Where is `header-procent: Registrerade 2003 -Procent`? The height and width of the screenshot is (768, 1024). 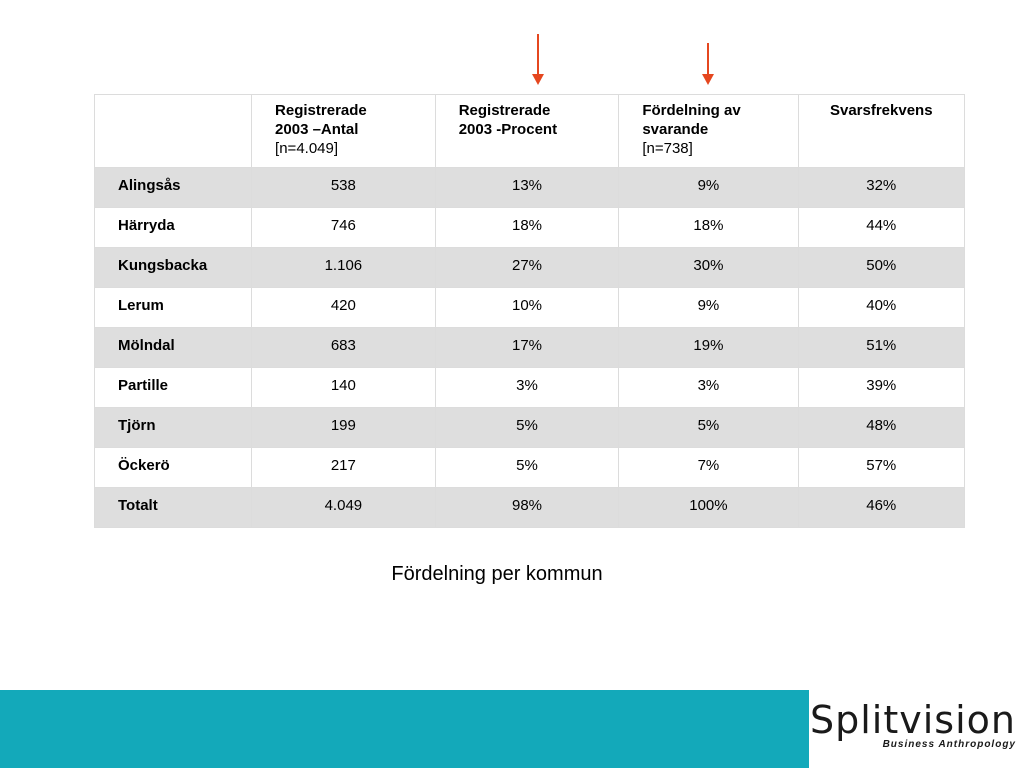 header-procent: Registrerade 2003 -Procent is located at coordinates (527, 131).